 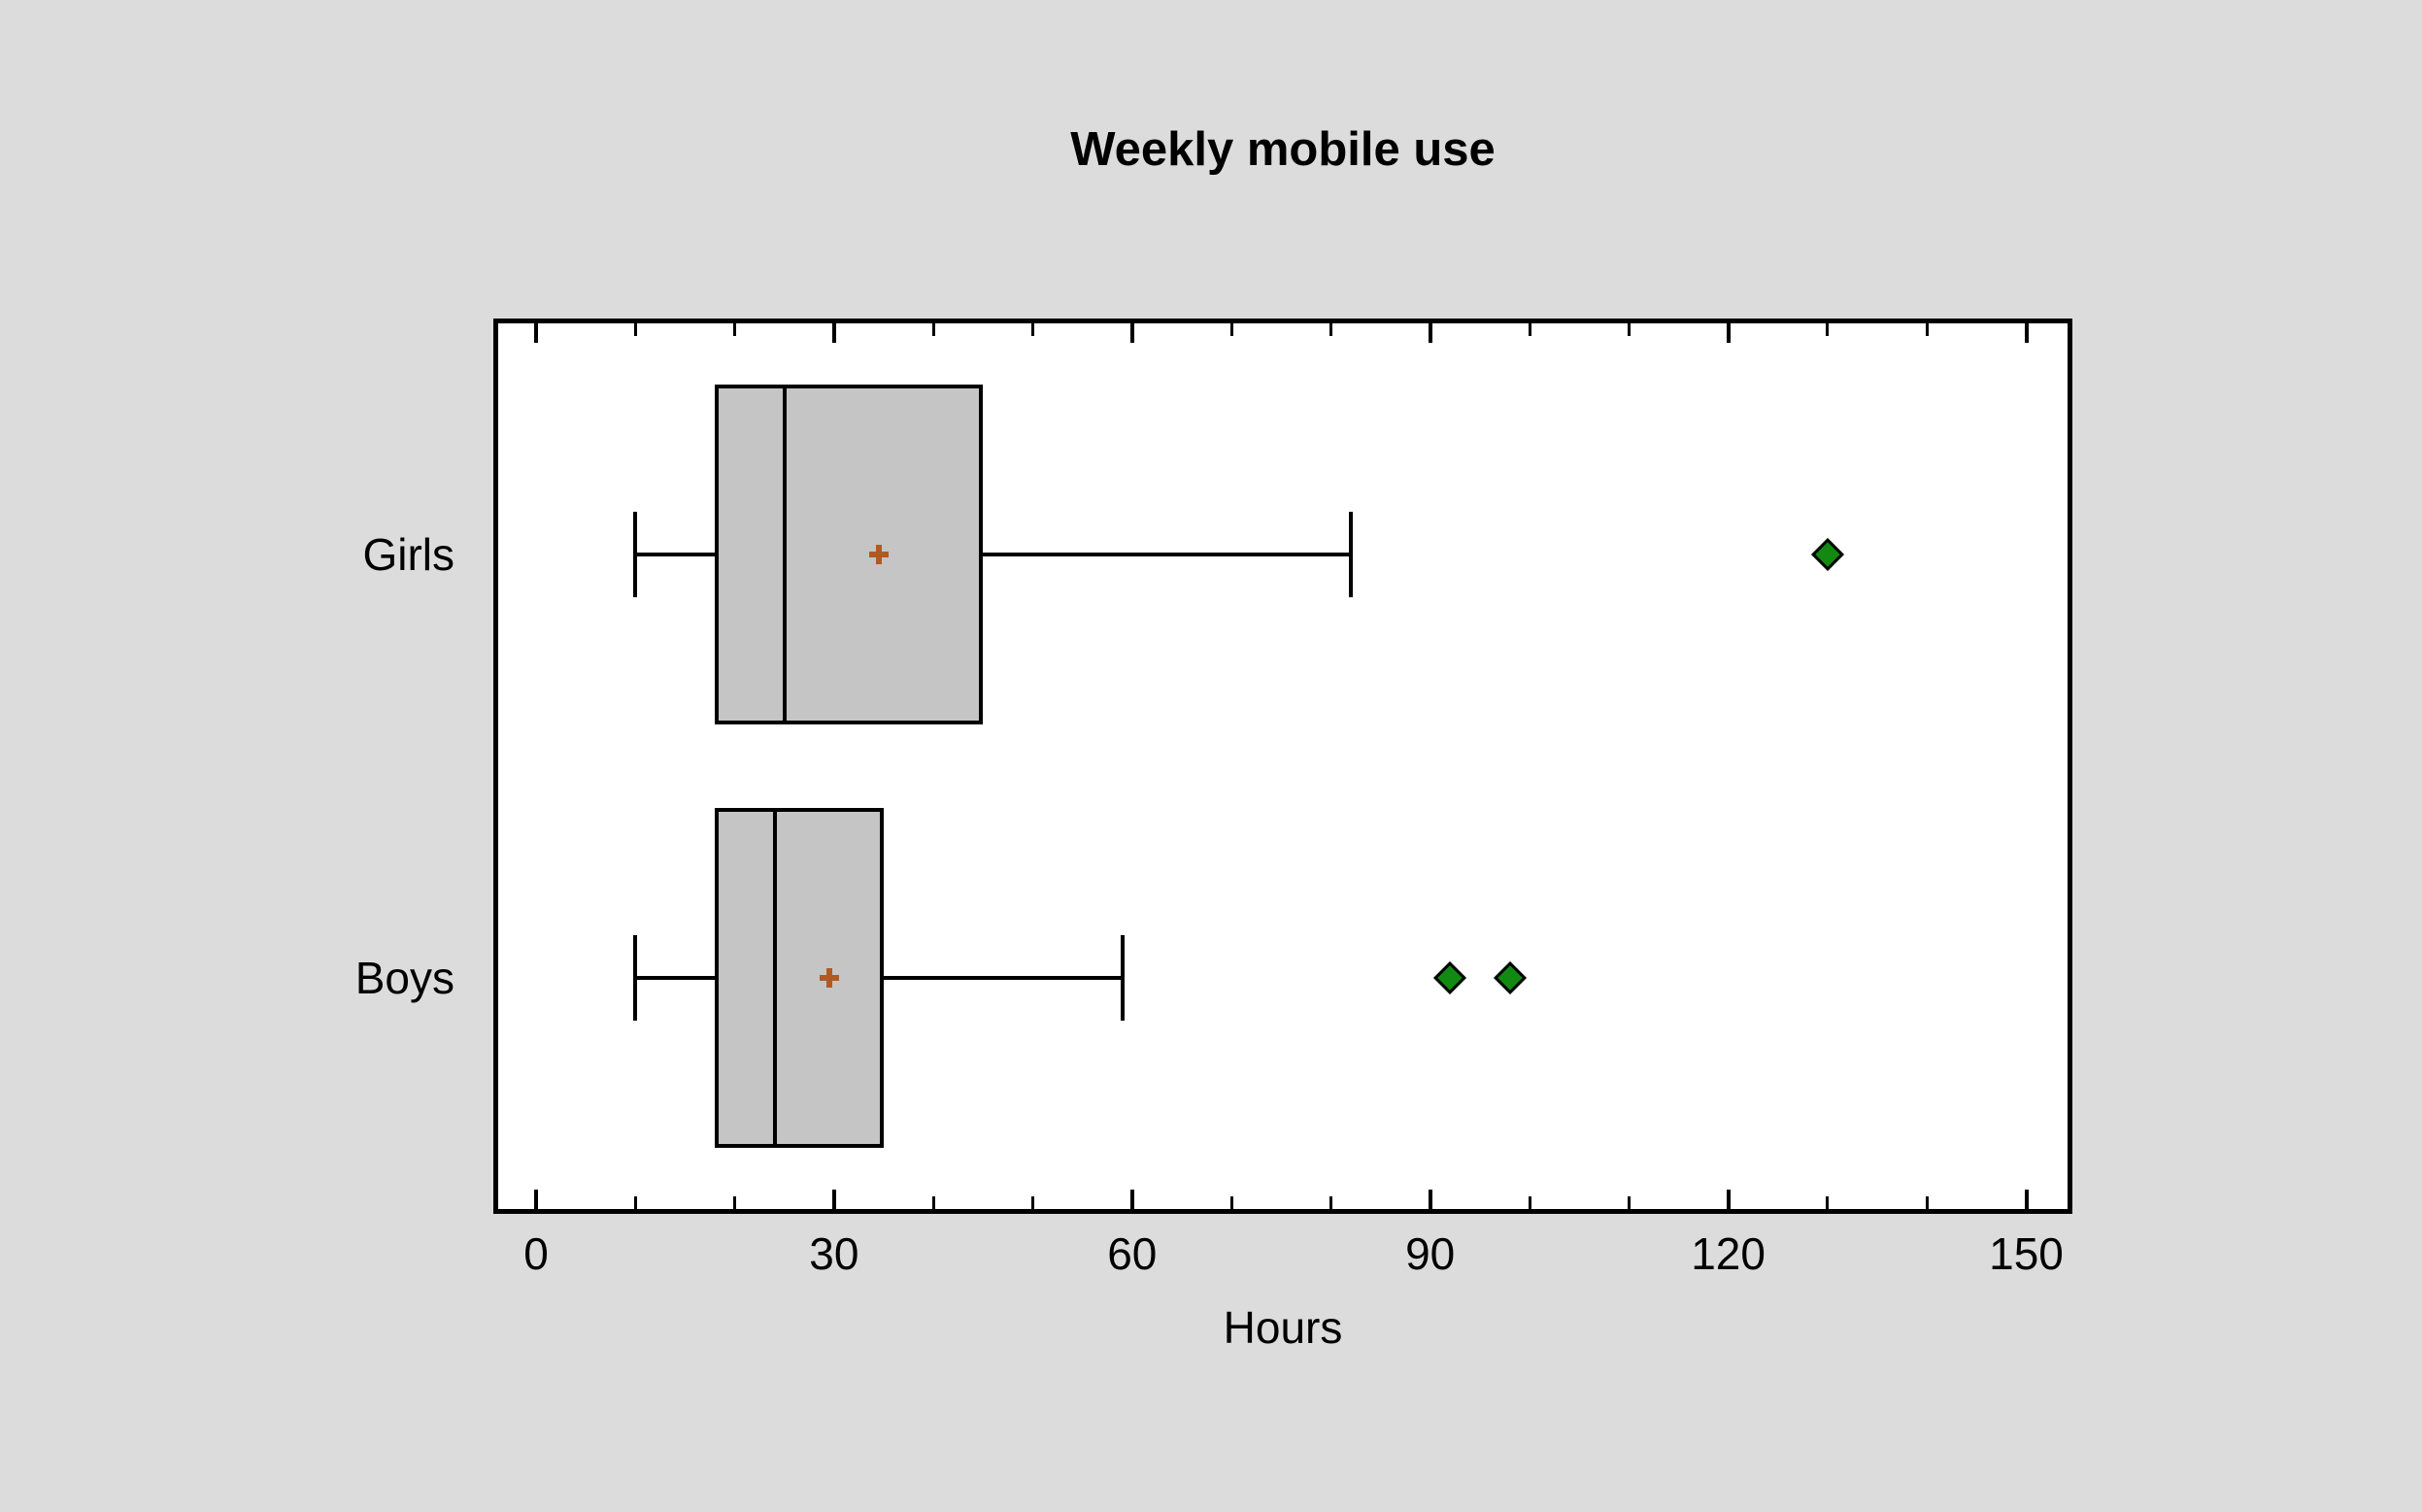 What do you see at coordinates (1132, 1253) in the screenshot?
I see `x-tick-label: 60` at bounding box center [1132, 1253].